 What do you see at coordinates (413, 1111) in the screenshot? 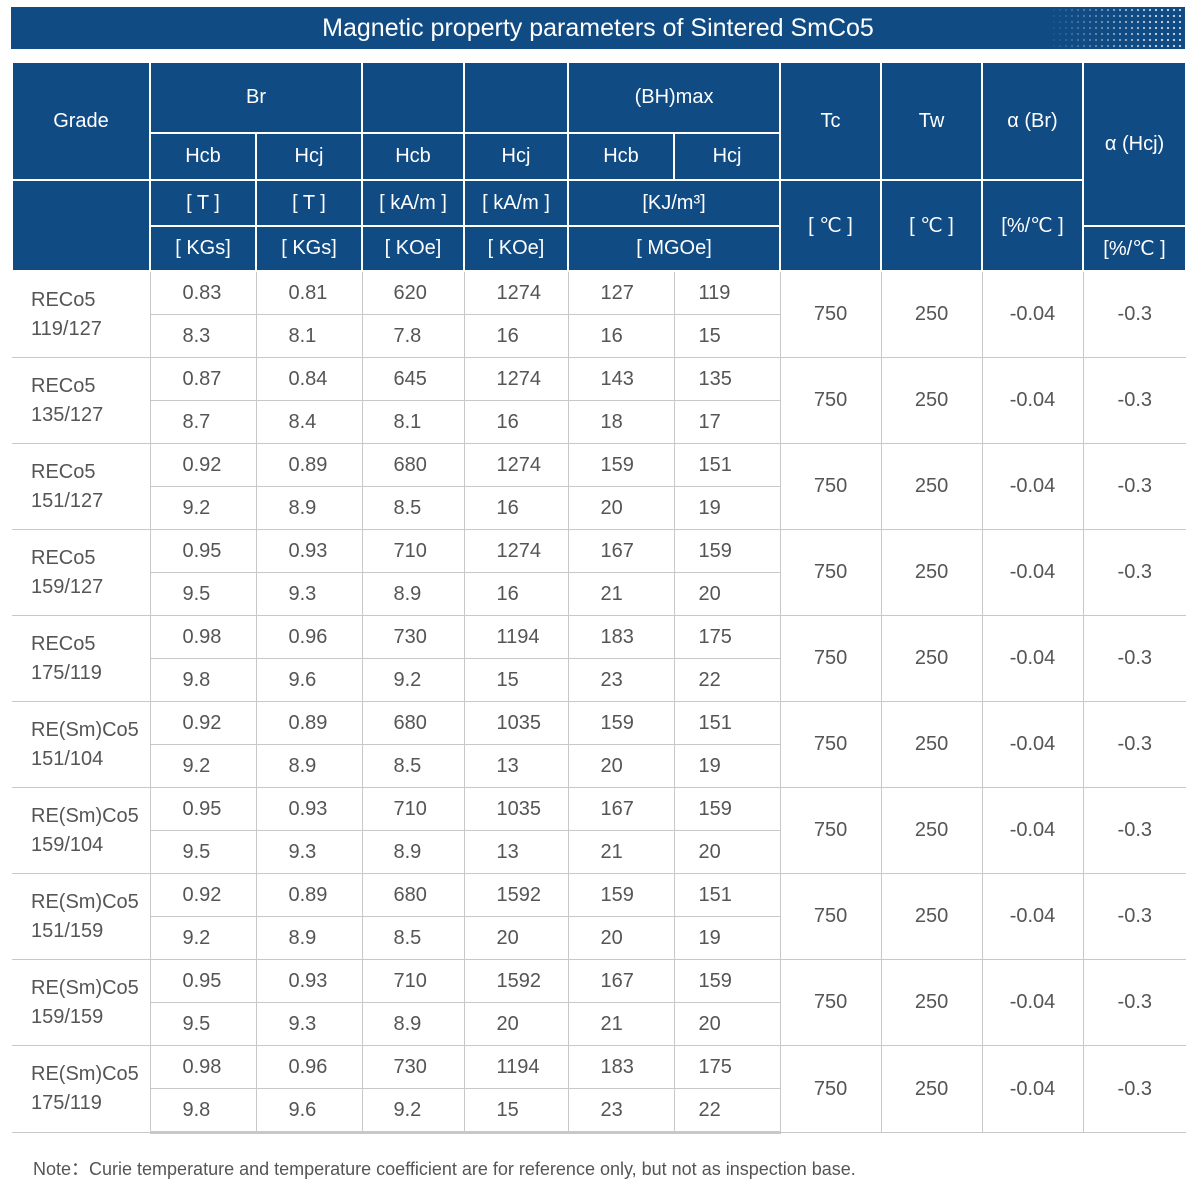
I see `cgs-value-cell: 9.2` at bounding box center [413, 1111].